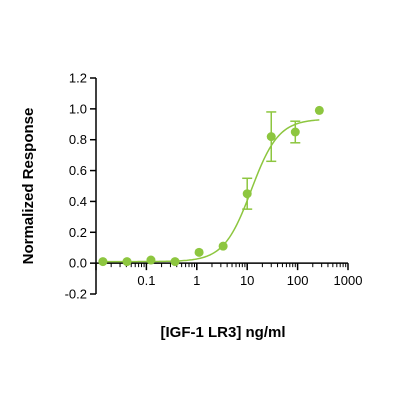 The image size is (400, 405). What do you see at coordinates (78, 201) in the screenshot?
I see `y-tick-label: 0.4` at bounding box center [78, 201].